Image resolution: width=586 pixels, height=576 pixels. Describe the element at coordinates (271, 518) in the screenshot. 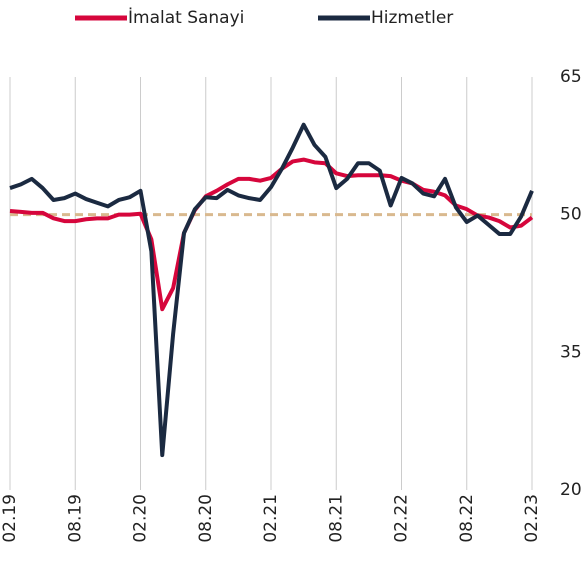

I see `x-tick-label: 02.21` at that location.